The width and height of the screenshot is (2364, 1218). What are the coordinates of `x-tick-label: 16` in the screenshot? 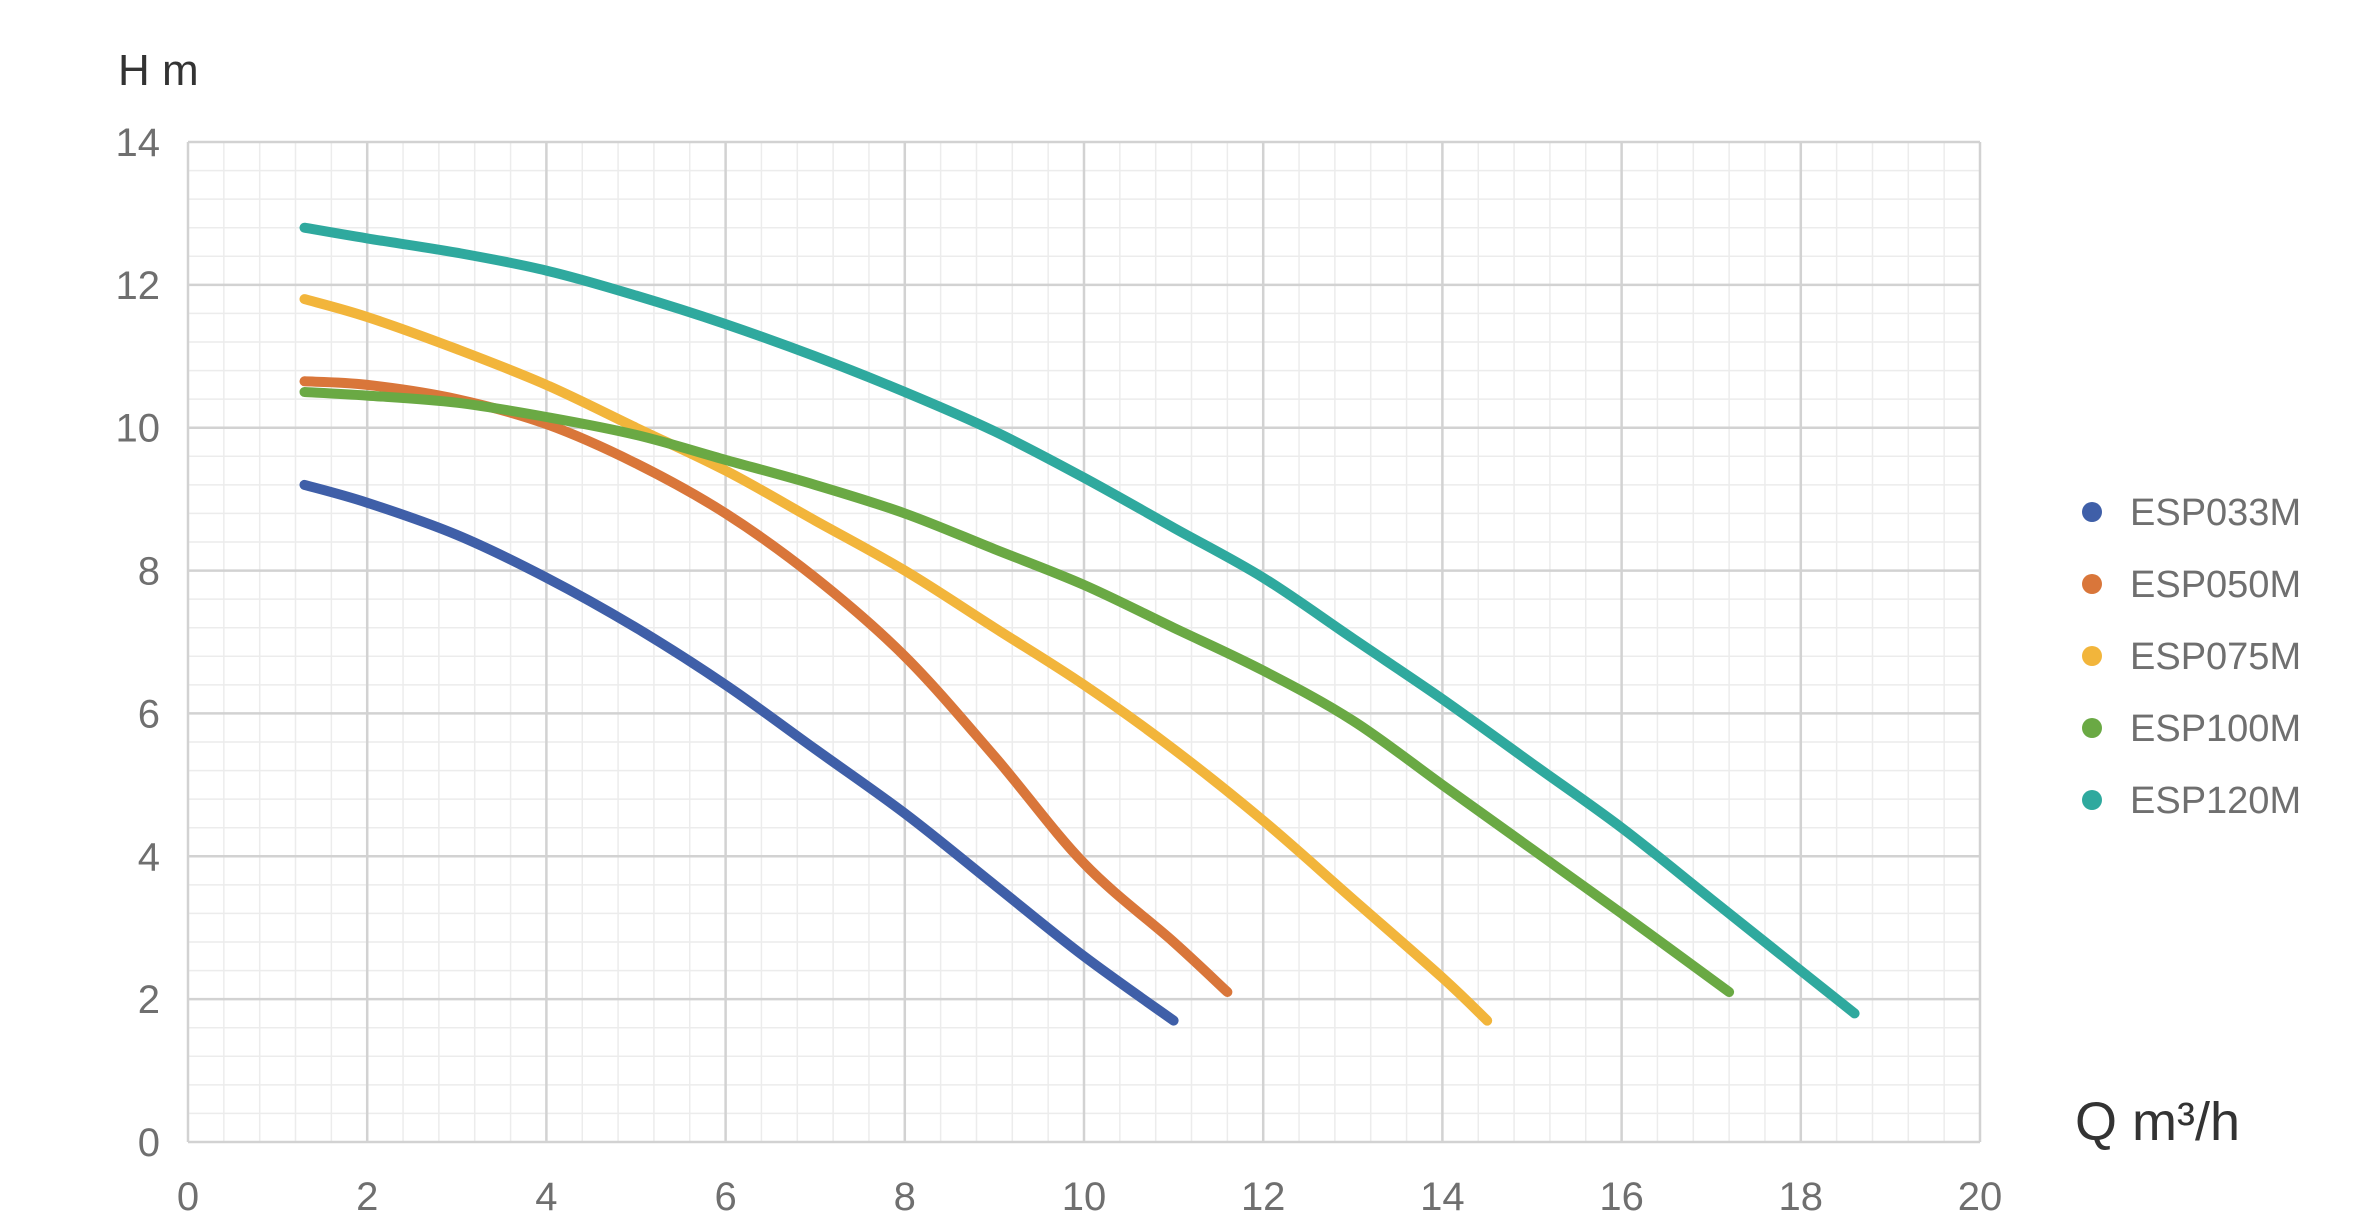 It's located at (1621, 1196).